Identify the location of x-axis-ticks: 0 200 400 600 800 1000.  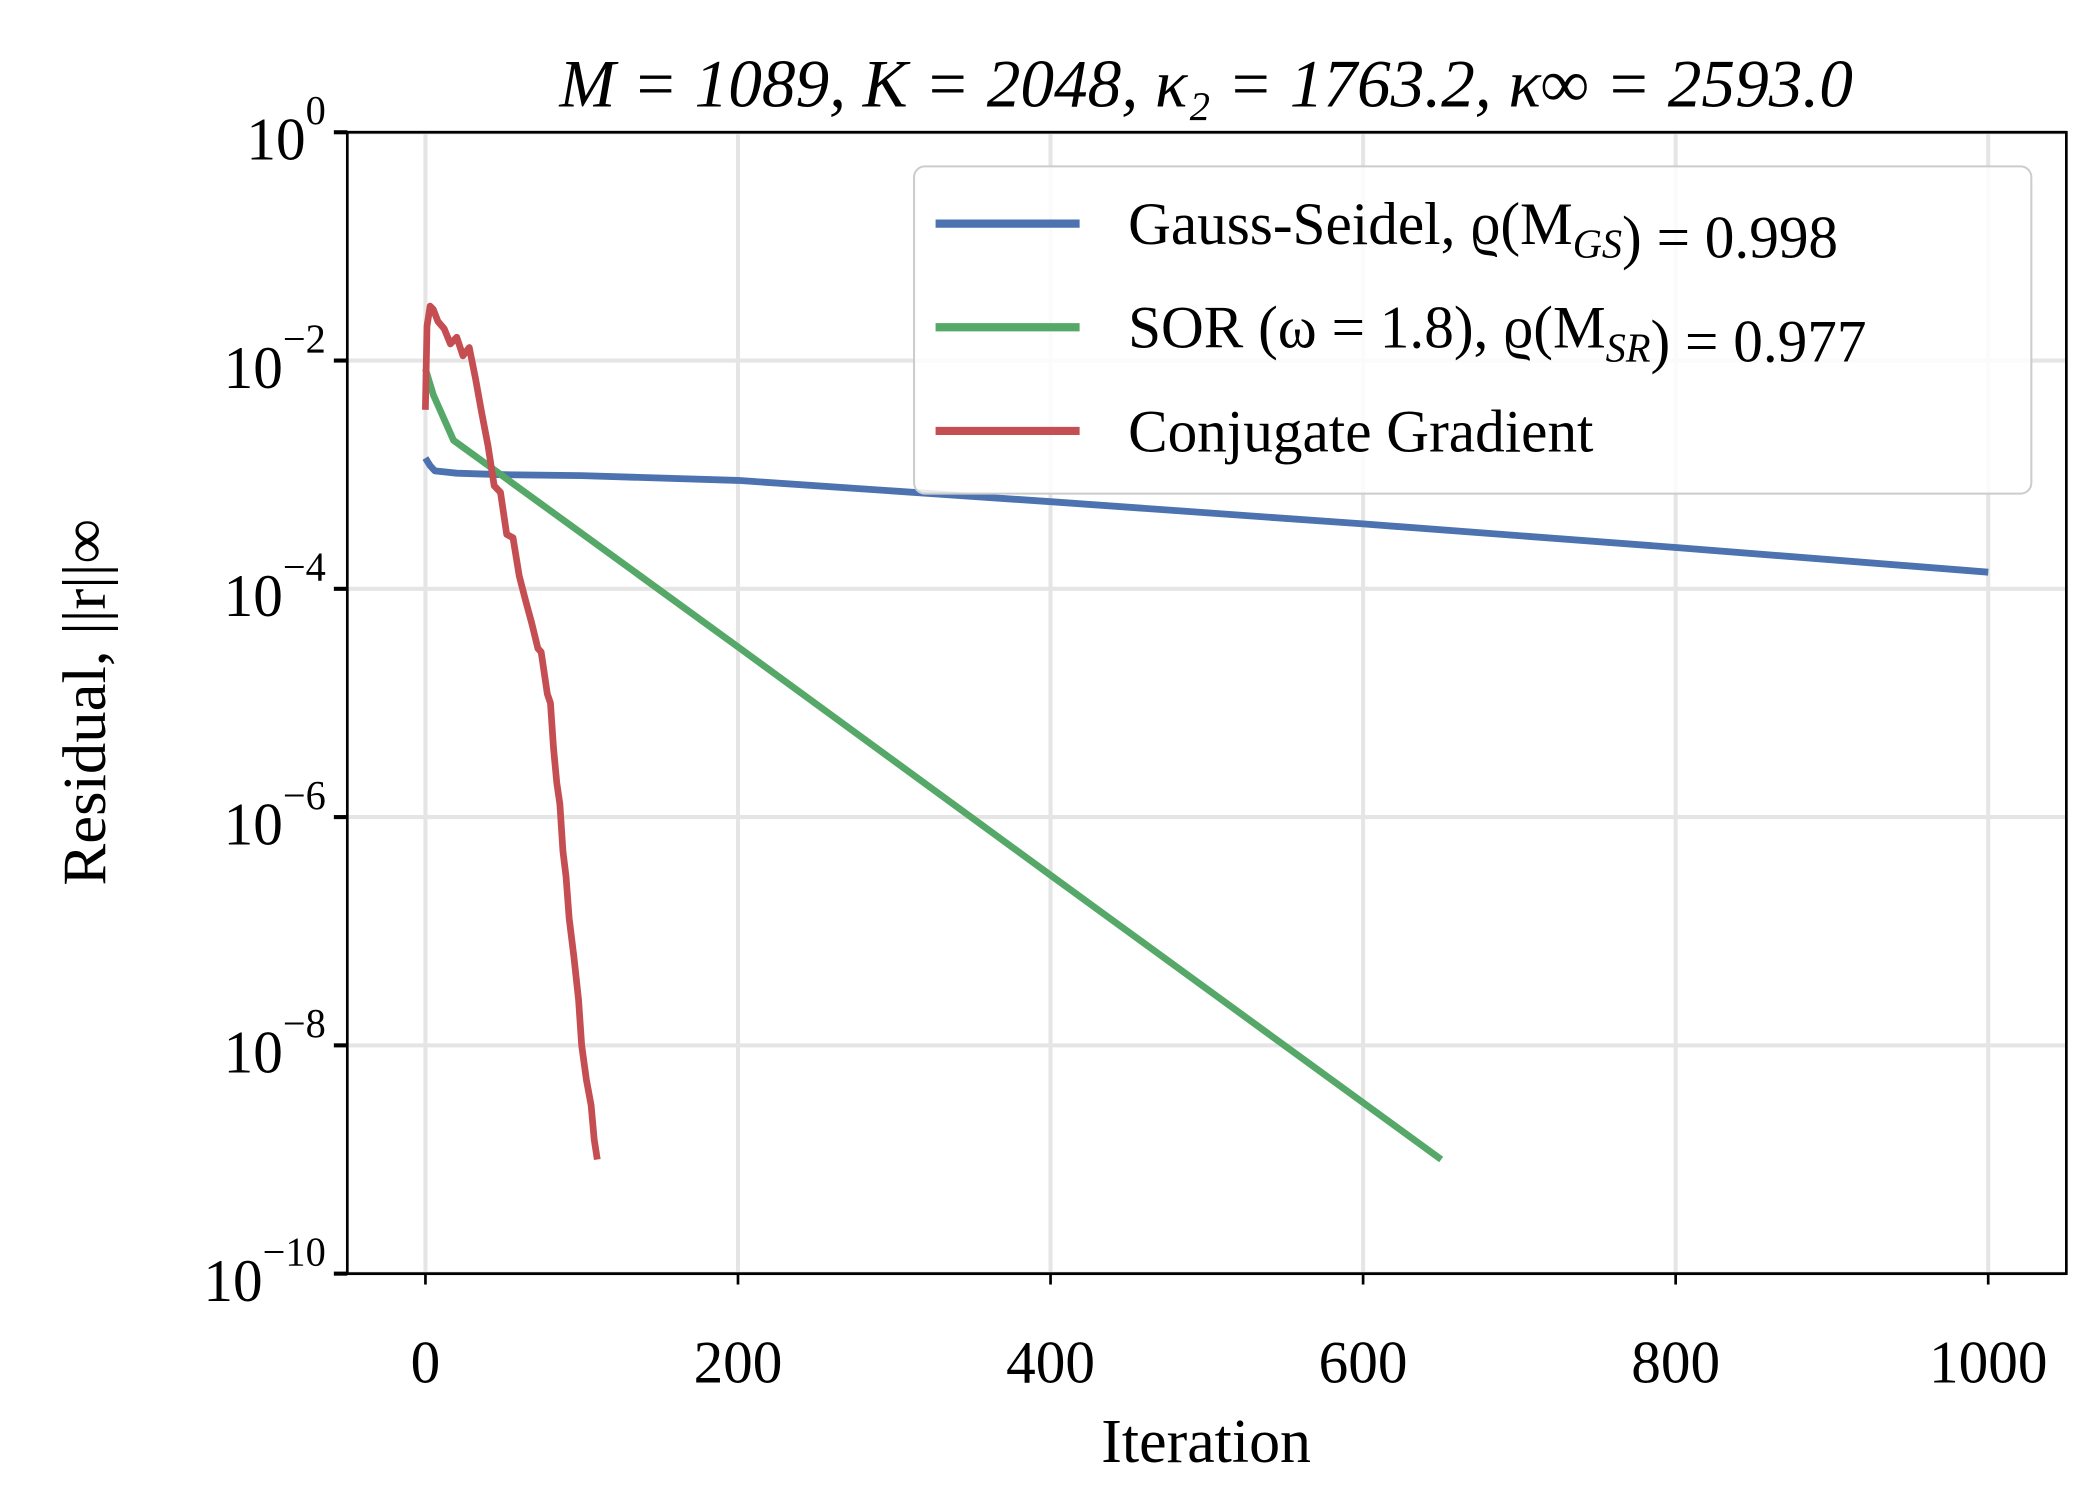
(1229, 1334).